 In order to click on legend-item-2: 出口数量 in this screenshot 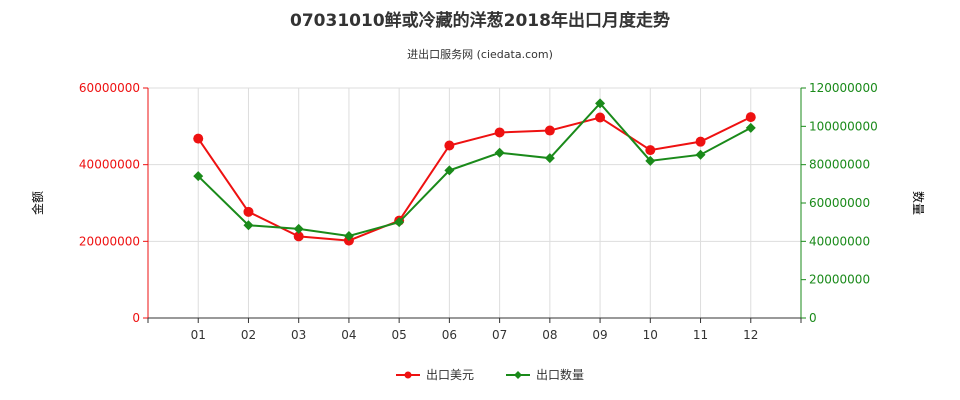, I will do `click(545, 374)`.